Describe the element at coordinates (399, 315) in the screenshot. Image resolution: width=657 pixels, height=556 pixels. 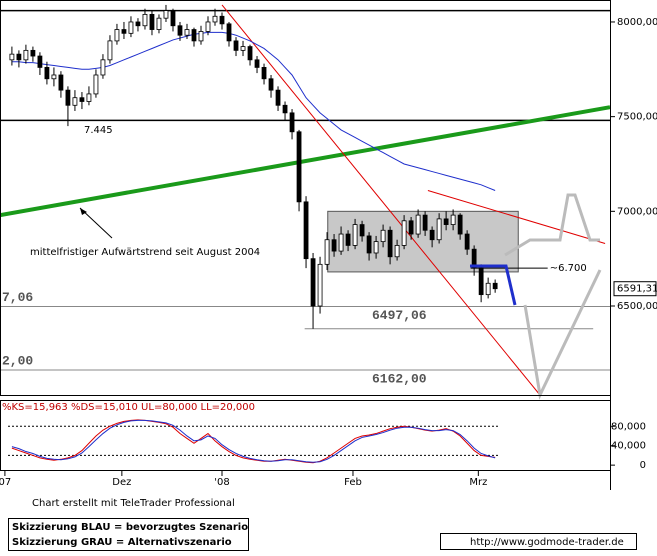
I see `level-label: 6497,06` at that location.